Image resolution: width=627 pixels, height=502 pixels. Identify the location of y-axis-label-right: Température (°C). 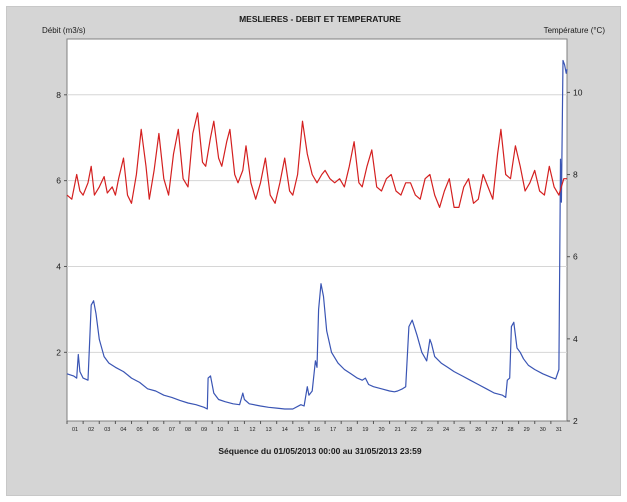
(575, 30).